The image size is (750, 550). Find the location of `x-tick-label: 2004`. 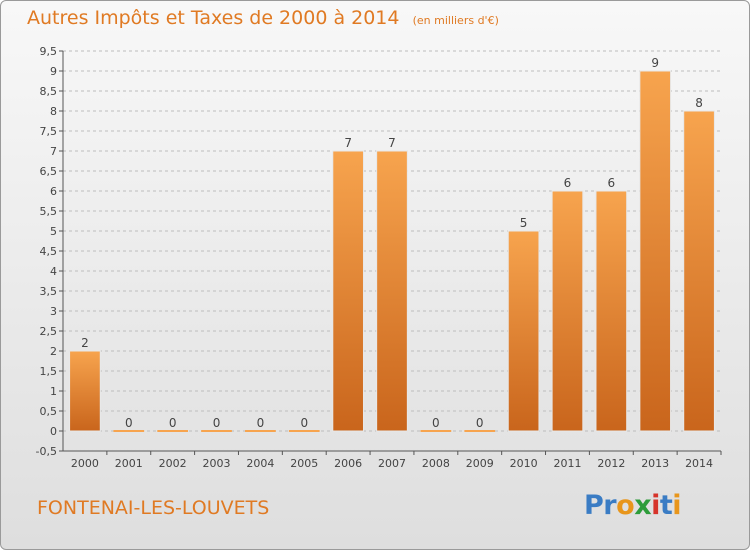

x-tick-label: 2004 is located at coordinates (260, 463).